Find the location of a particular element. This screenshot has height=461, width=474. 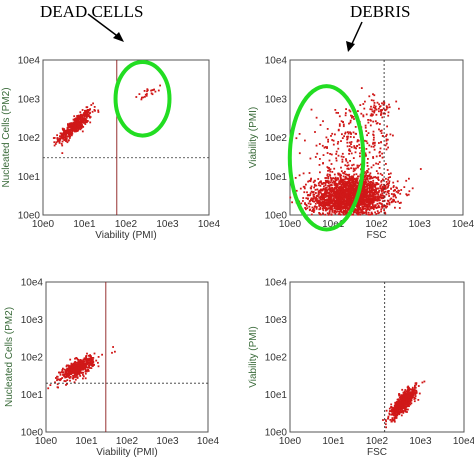

x-tick-label: 10e1 is located at coordinates (333, 224).